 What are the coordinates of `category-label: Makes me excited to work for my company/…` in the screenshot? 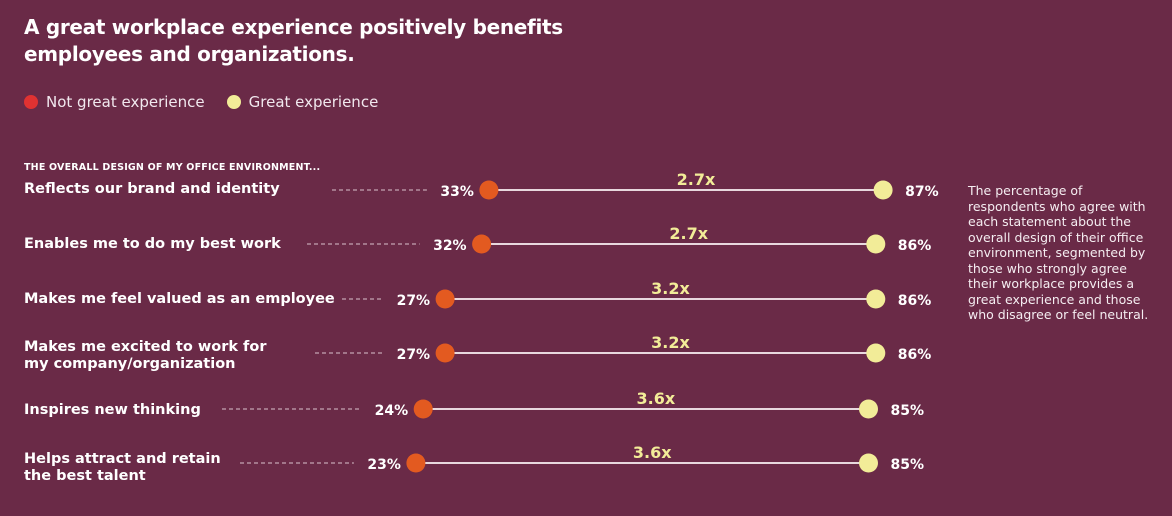 It's located at (145, 355).